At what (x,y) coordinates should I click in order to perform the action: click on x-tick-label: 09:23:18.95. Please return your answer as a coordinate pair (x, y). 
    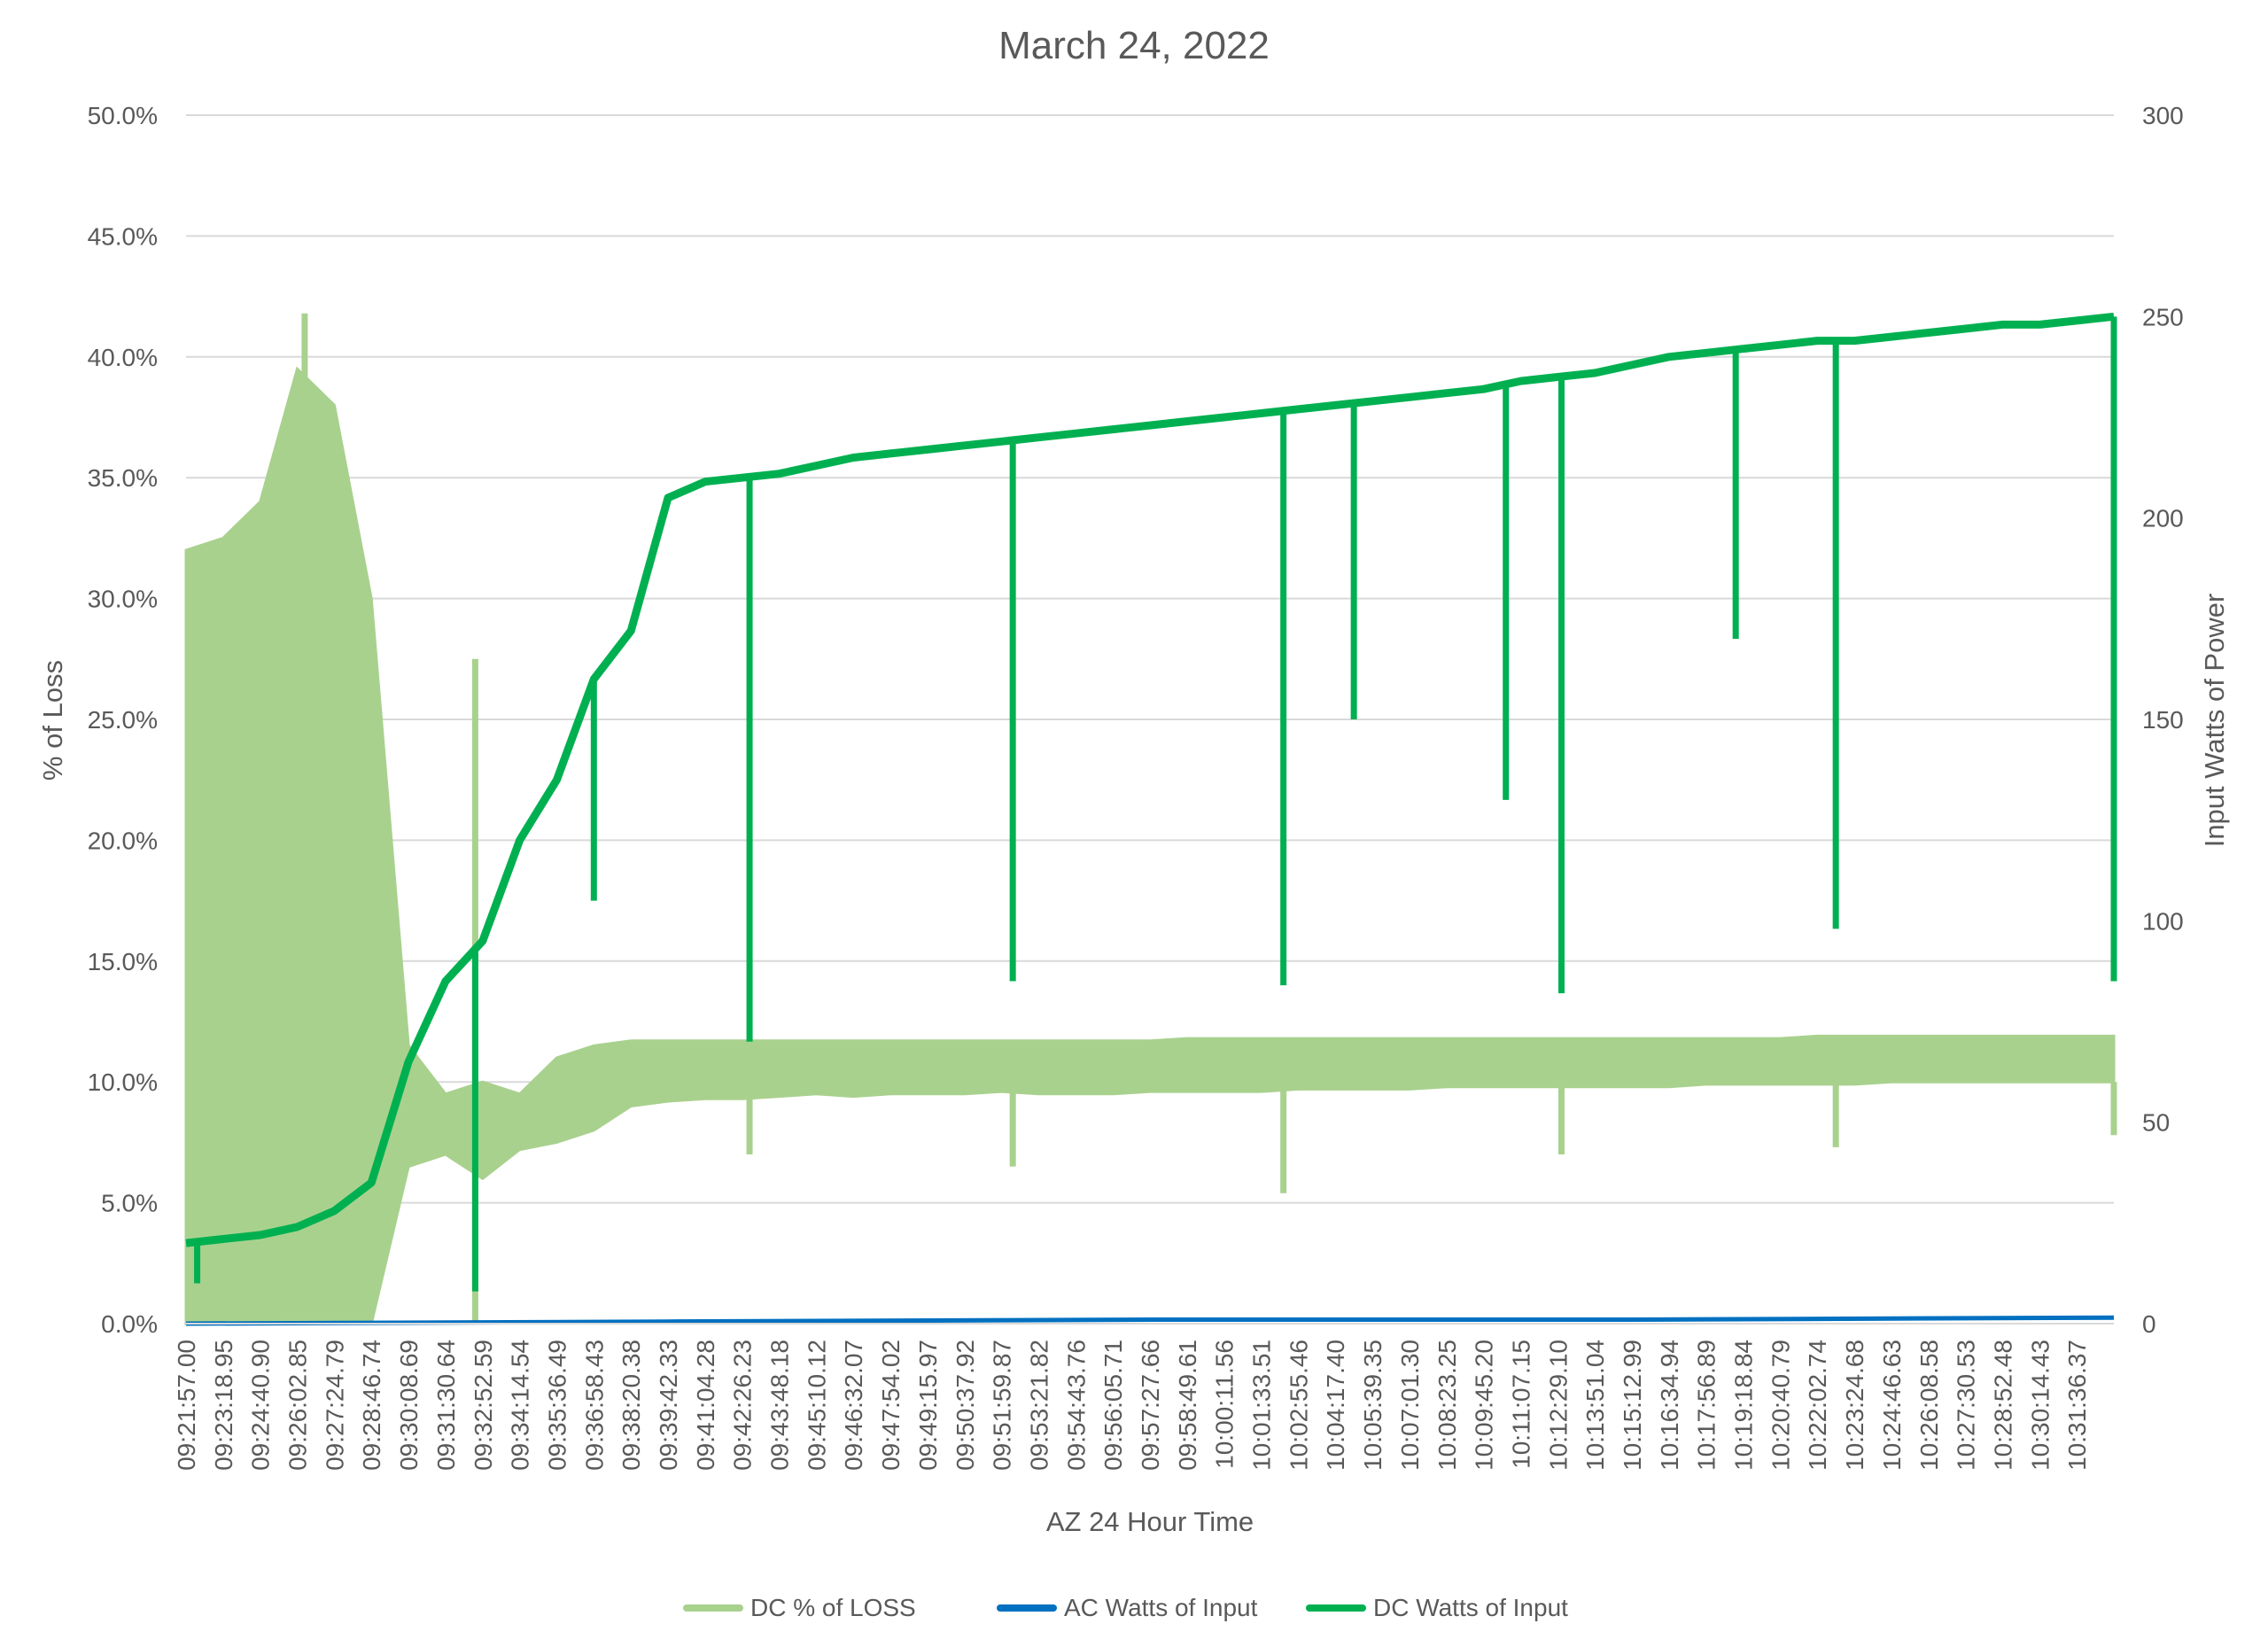
    Looking at the image, I should click on (223, 1405).